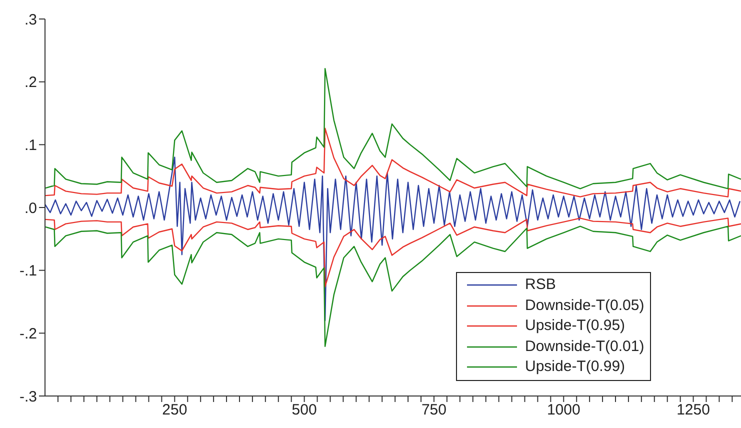 This screenshot has height=428, width=741. What do you see at coordinates (30, 83) in the screenshot?
I see `y-tick-label: .2` at bounding box center [30, 83].